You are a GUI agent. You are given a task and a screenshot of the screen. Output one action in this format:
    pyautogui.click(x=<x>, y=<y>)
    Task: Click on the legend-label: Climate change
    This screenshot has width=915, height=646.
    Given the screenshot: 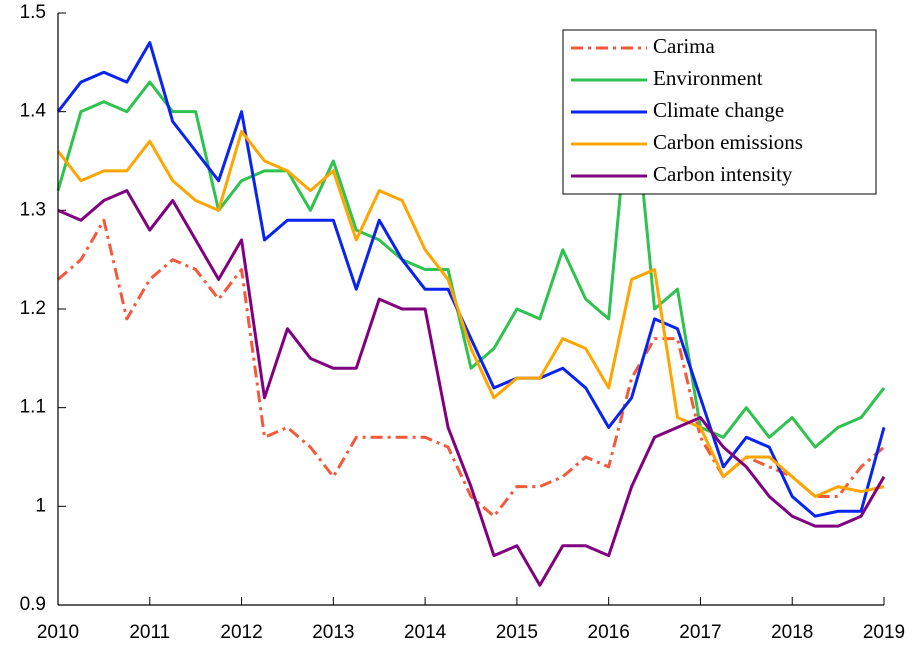 What is the action you would take?
    pyautogui.click(x=718, y=110)
    